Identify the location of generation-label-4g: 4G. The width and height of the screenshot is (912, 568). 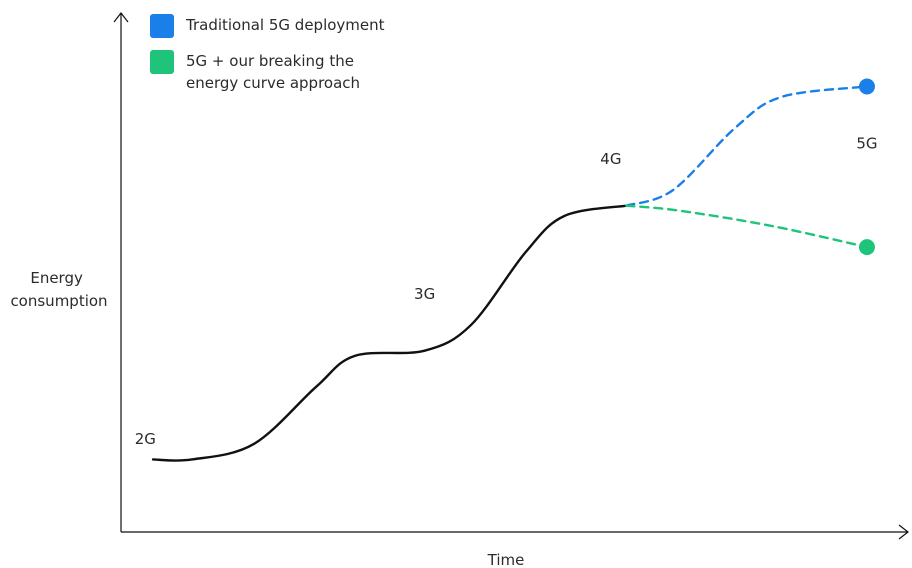
(610, 159).